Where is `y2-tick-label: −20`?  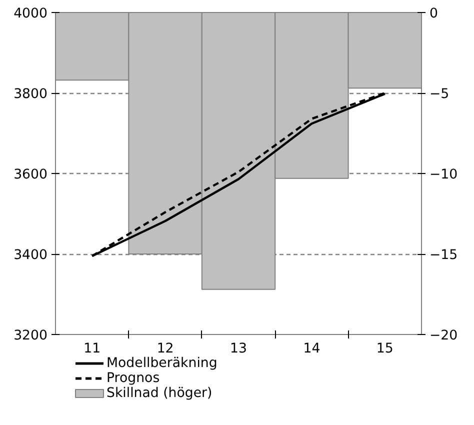
y2-tick-label: −20 is located at coordinates (444, 336).